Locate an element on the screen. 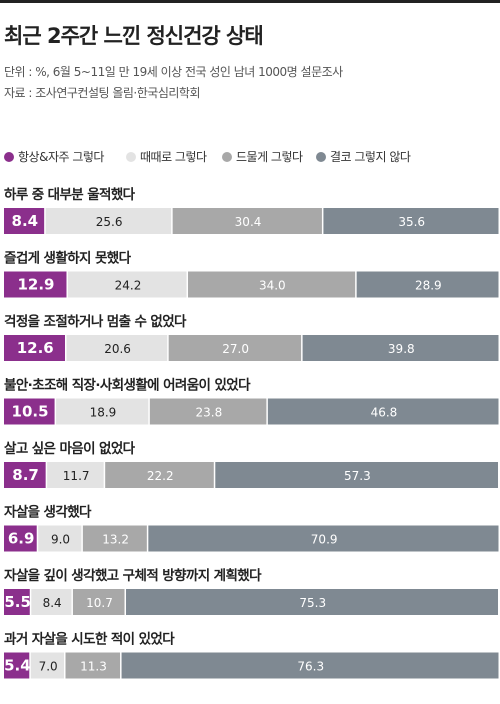  data-label-rarely: 13.2 is located at coordinates (115, 540).